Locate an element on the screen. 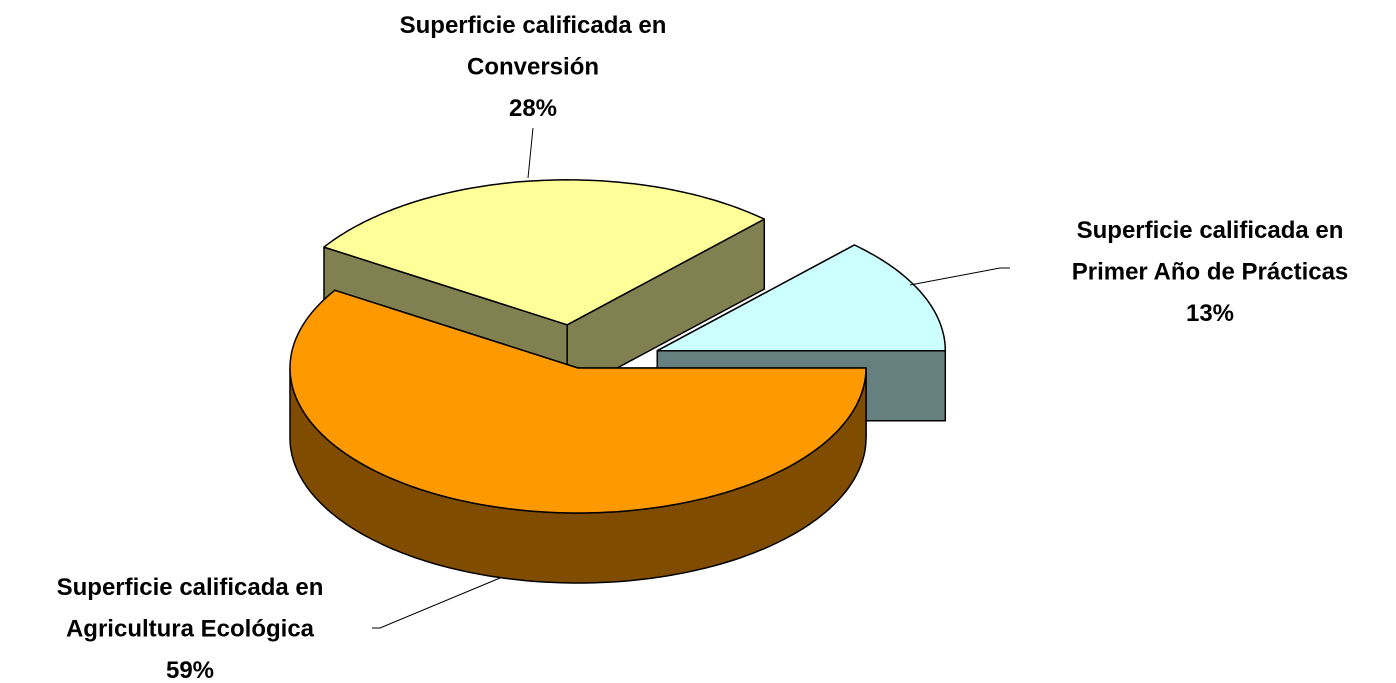  category-label-line: Conversión is located at coordinates (533, 67).